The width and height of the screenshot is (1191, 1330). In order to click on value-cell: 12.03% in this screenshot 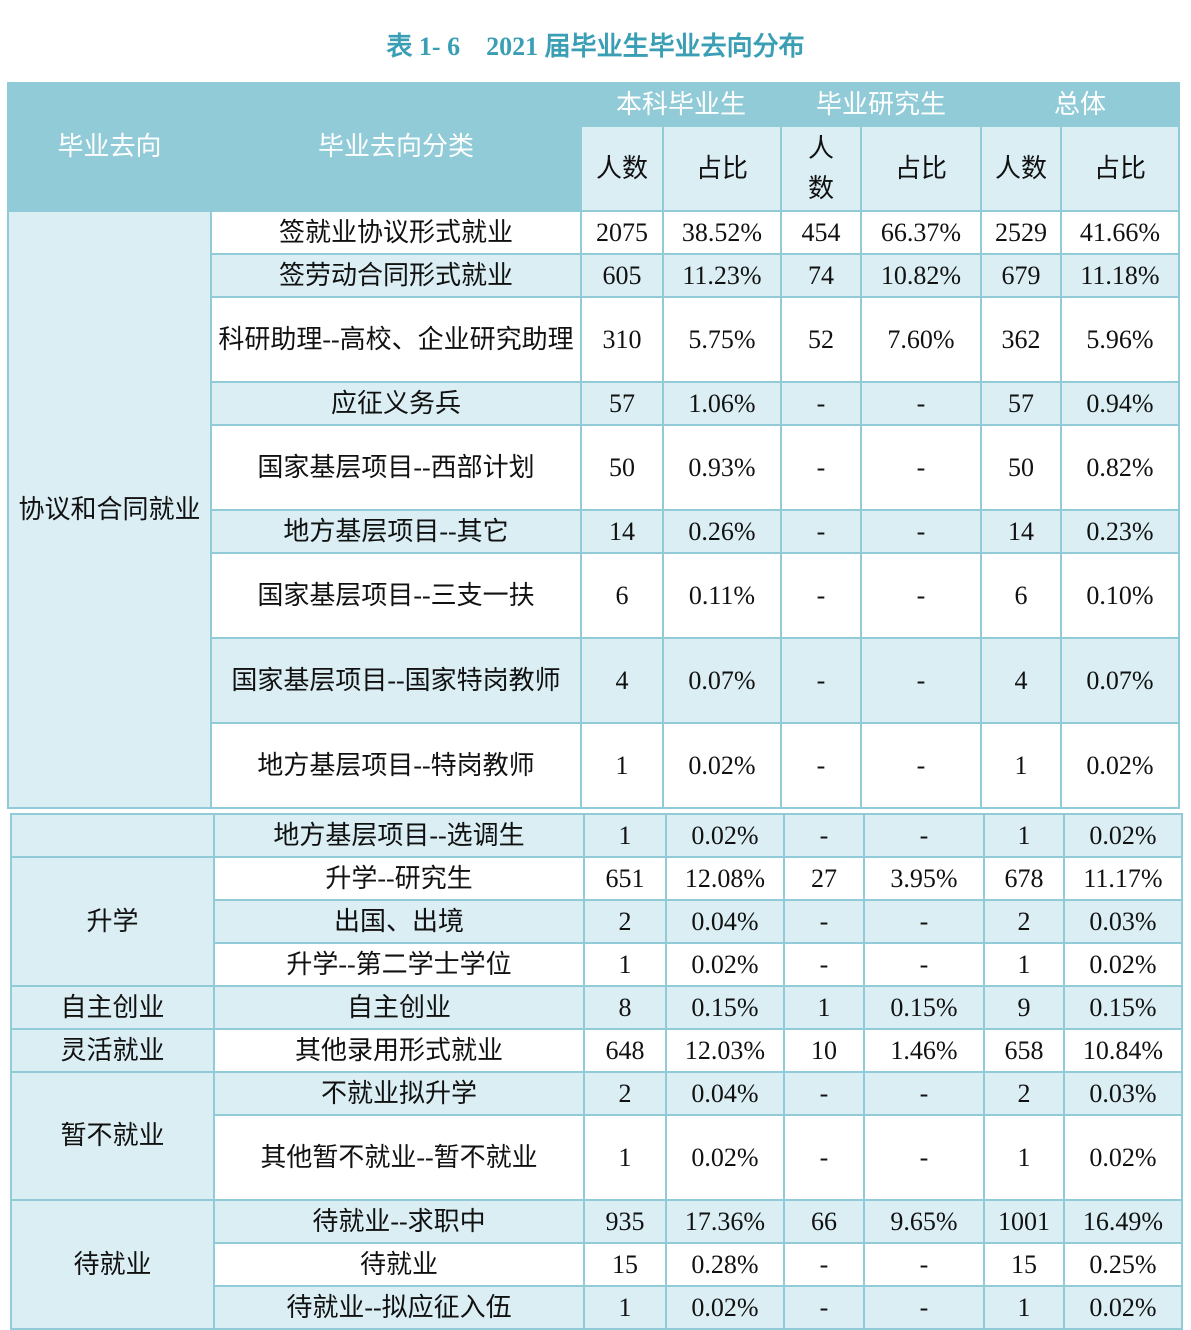, I will do `click(725, 1050)`.